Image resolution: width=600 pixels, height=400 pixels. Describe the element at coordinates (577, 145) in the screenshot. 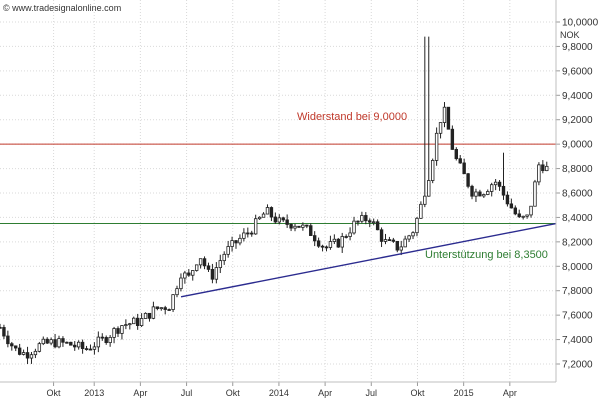

I see `y-tick-label: 9,0000` at that location.